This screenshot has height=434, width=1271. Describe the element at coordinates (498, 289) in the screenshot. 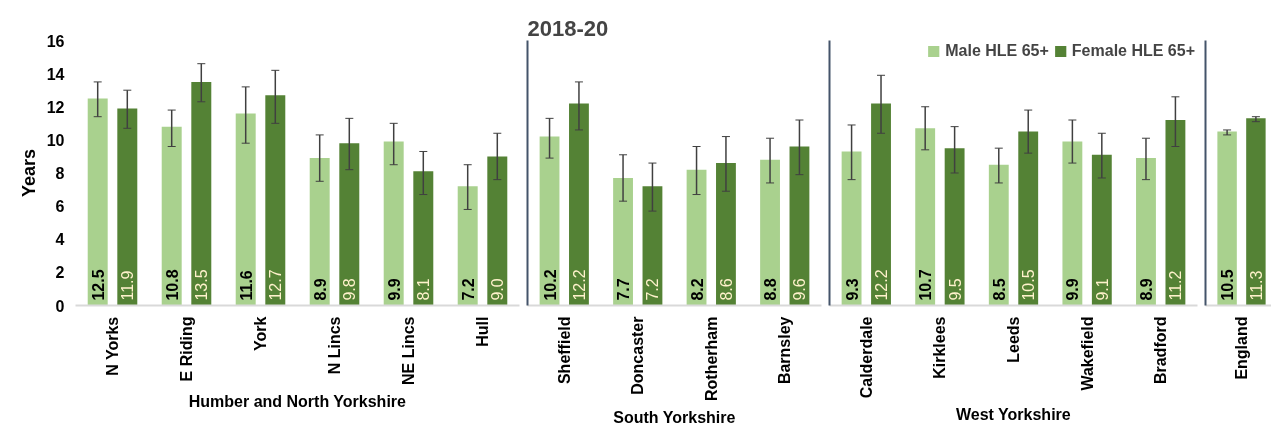

I see `data-label: 9.0` at that location.